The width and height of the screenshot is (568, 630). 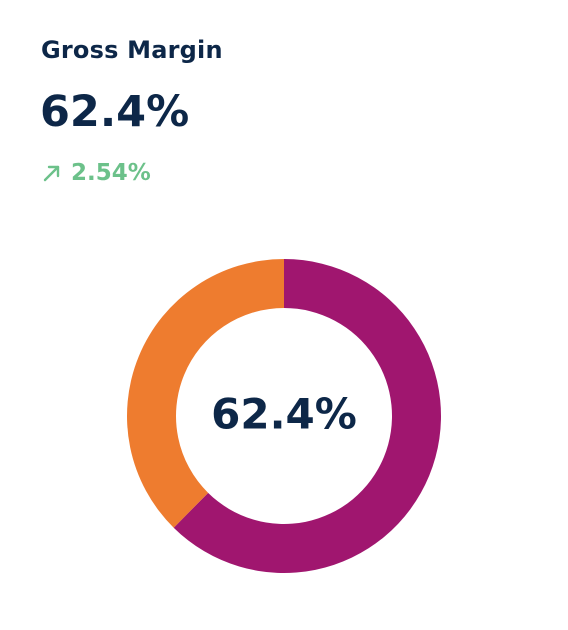 I want to click on donut-center-label: 62.4%, so click(x=284, y=414).